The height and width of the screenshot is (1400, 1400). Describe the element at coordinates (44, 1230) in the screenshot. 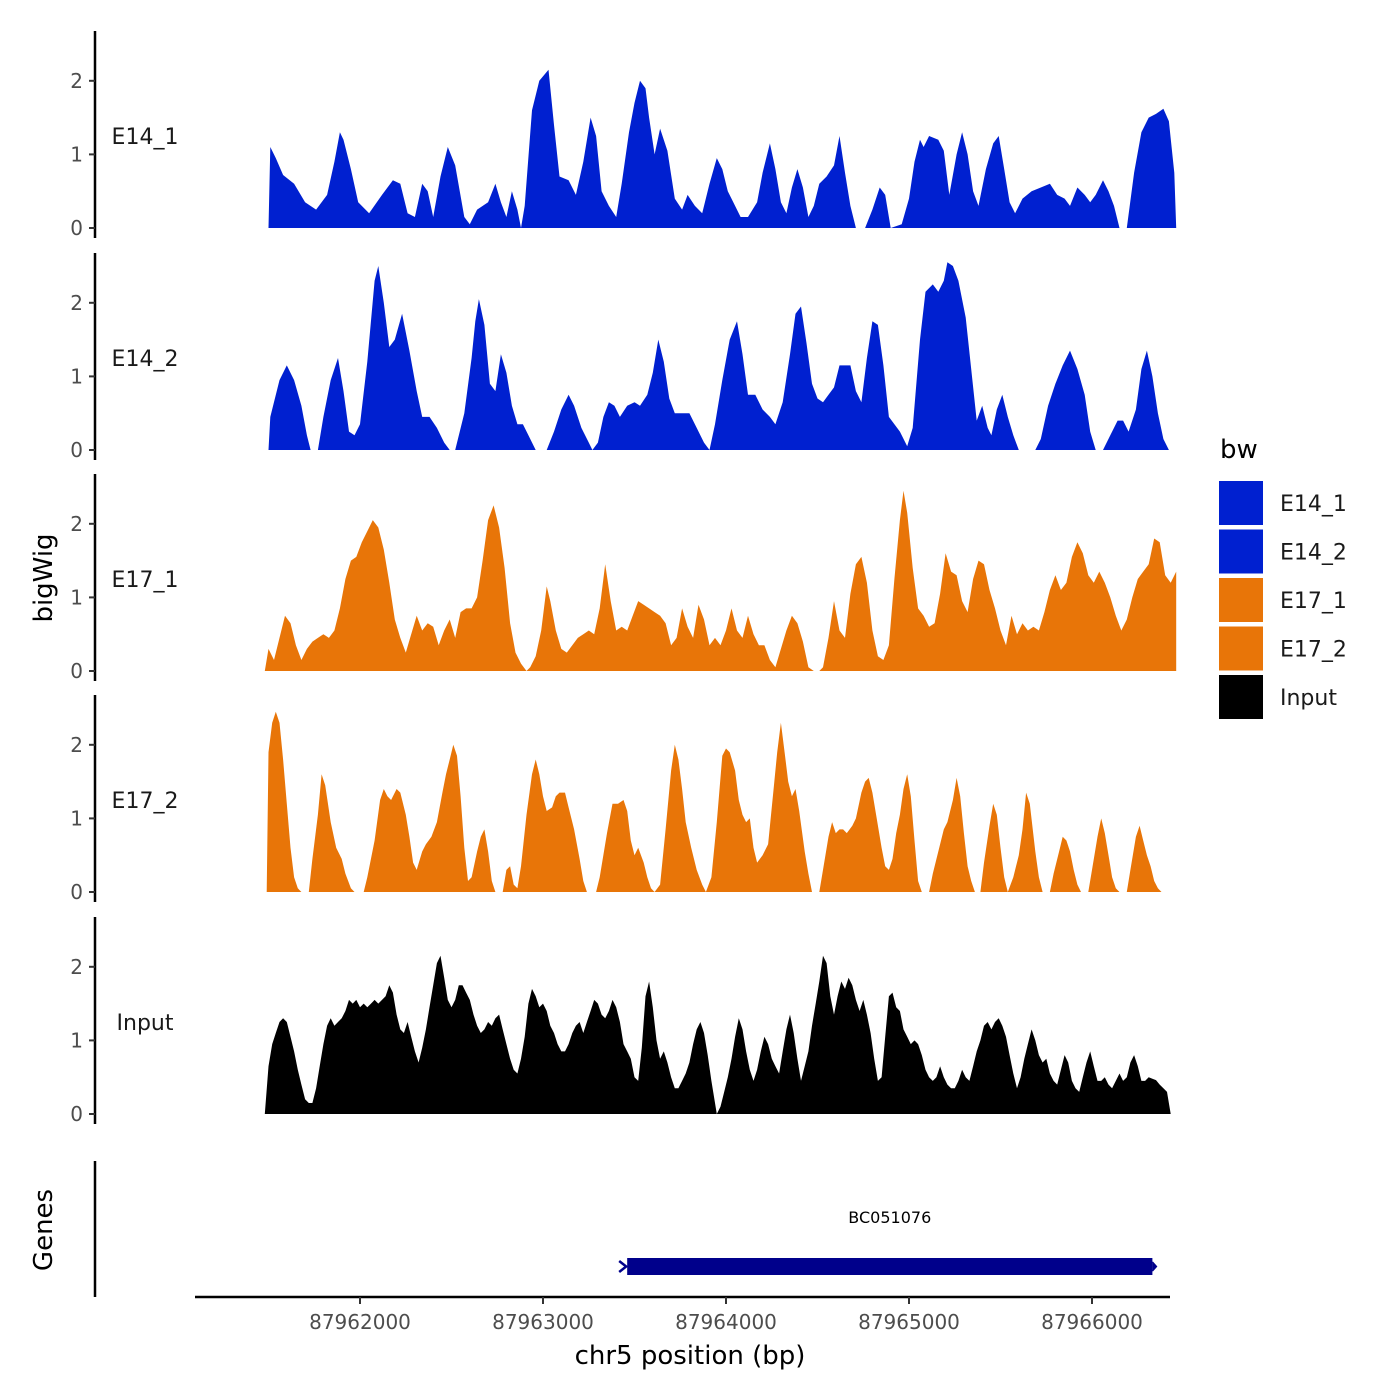

I see `genes-axis-title: Genes` at that location.